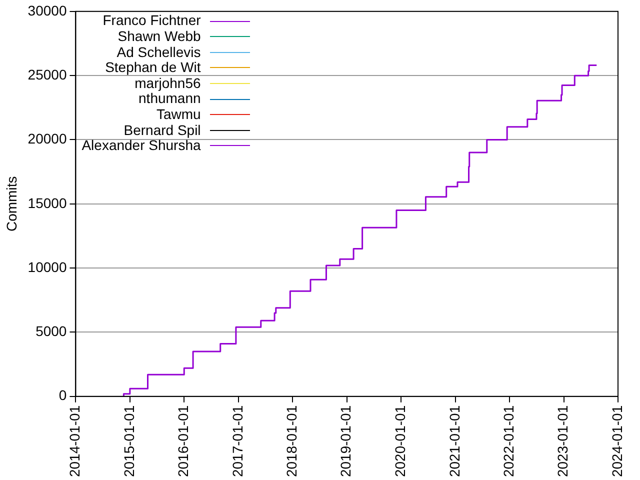 Image resolution: width=640 pixels, height=480 pixels. What do you see at coordinates (11, 204) in the screenshot?
I see `y-axis-title: Commits` at bounding box center [11, 204].